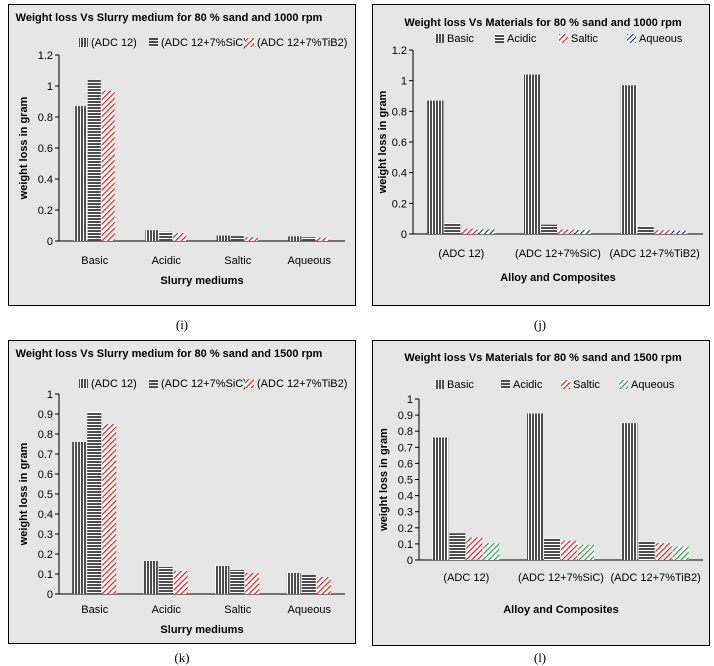 This screenshot has width=714, height=666. I want to click on x-category-label: (ADC 12+7%SiC), so click(561, 578).